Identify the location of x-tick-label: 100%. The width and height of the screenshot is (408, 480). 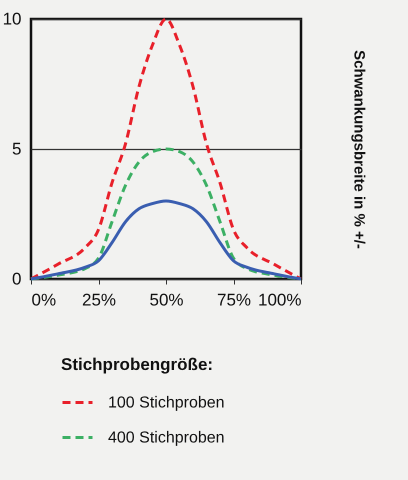
(280, 300).